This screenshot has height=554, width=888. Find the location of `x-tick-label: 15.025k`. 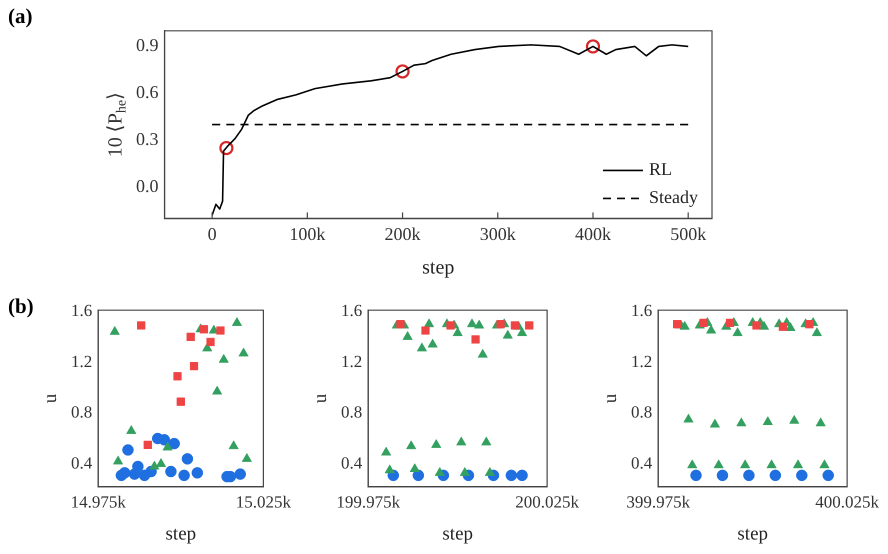

x-tick-label: 15.025k is located at coordinates (264, 502).